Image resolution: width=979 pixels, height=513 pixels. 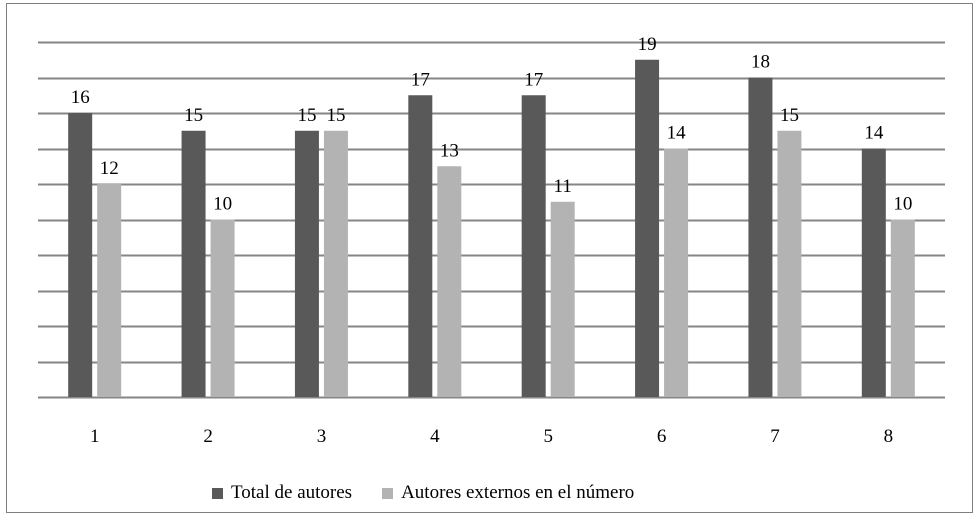 I want to click on data-label-externos-6: 14, so click(x=677, y=133).